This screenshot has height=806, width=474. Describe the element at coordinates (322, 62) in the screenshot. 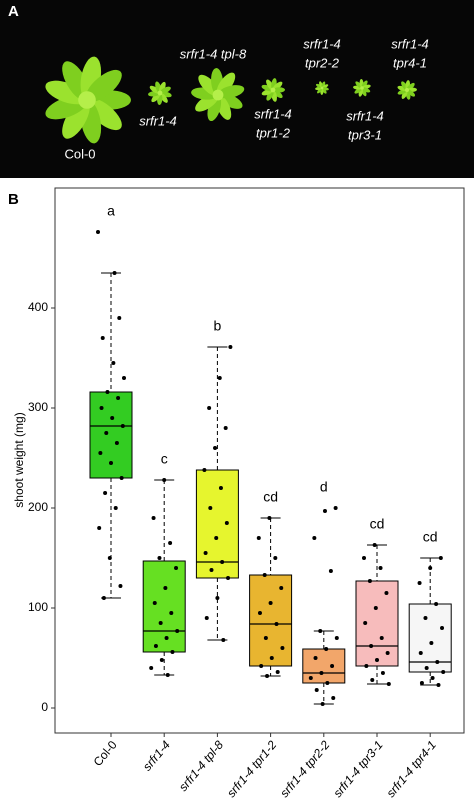

I see `plant-label: tpr2-2` at that location.